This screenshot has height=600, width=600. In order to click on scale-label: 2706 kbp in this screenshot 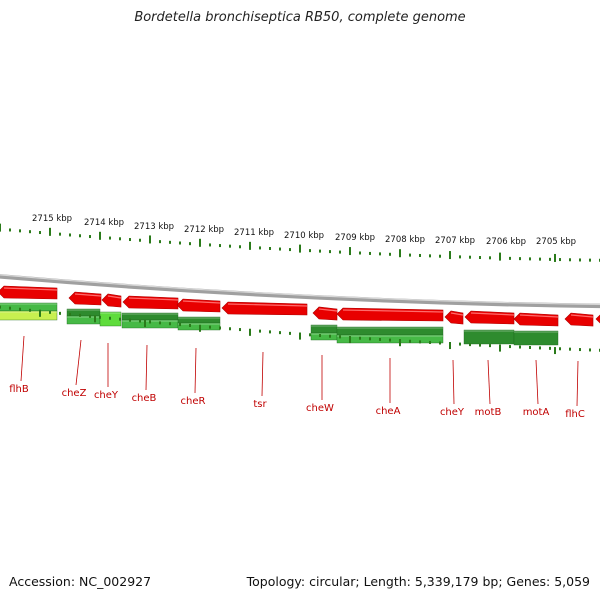, I will do `click(506, 242)`.